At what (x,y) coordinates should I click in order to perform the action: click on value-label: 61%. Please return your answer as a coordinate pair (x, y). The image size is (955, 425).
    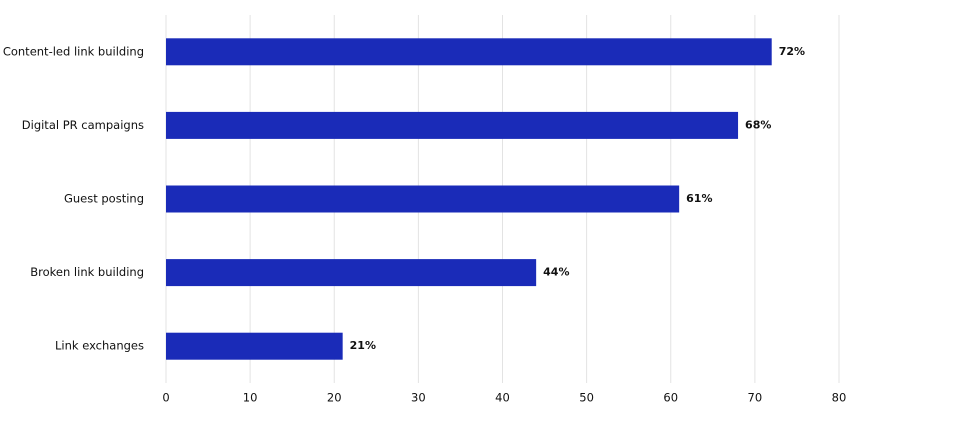
    Looking at the image, I should click on (699, 198).